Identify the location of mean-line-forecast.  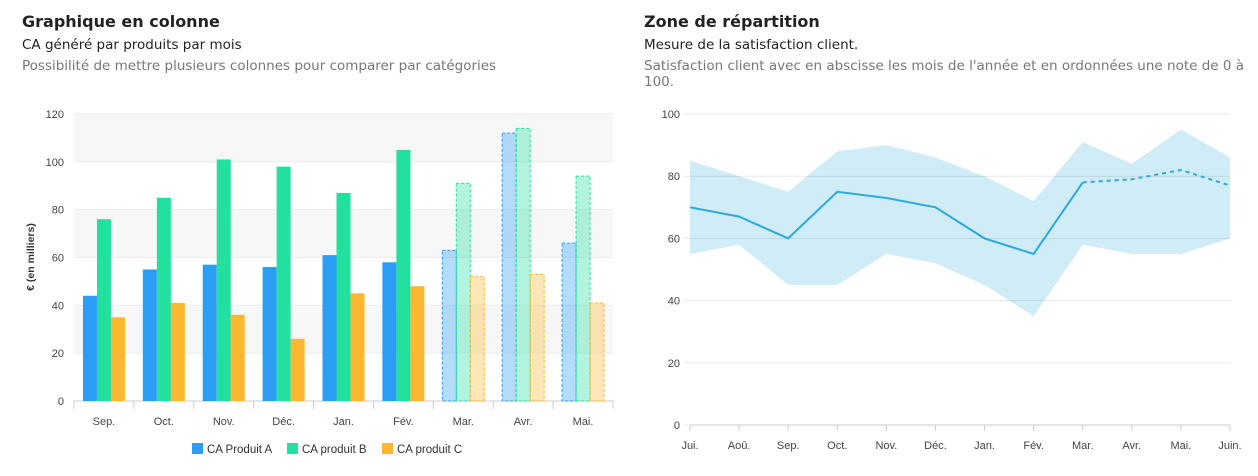
(1156, 177).